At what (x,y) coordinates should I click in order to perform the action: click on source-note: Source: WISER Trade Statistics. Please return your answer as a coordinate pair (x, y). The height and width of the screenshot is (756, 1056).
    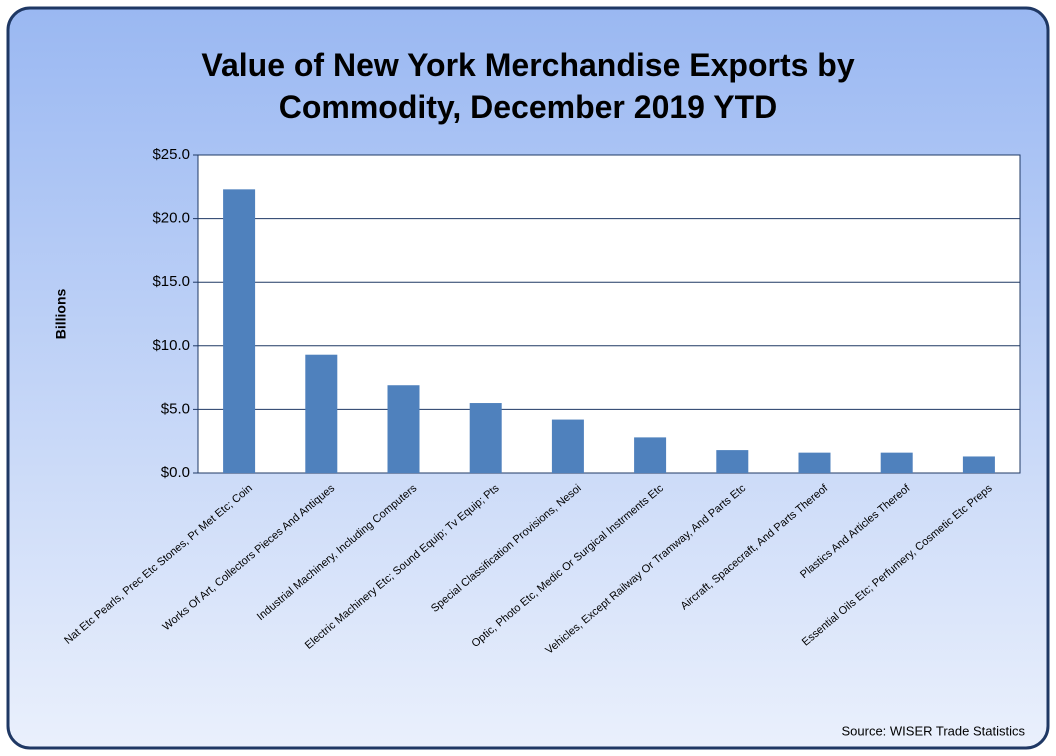
    Looking at the image, I should click on (933, 730).